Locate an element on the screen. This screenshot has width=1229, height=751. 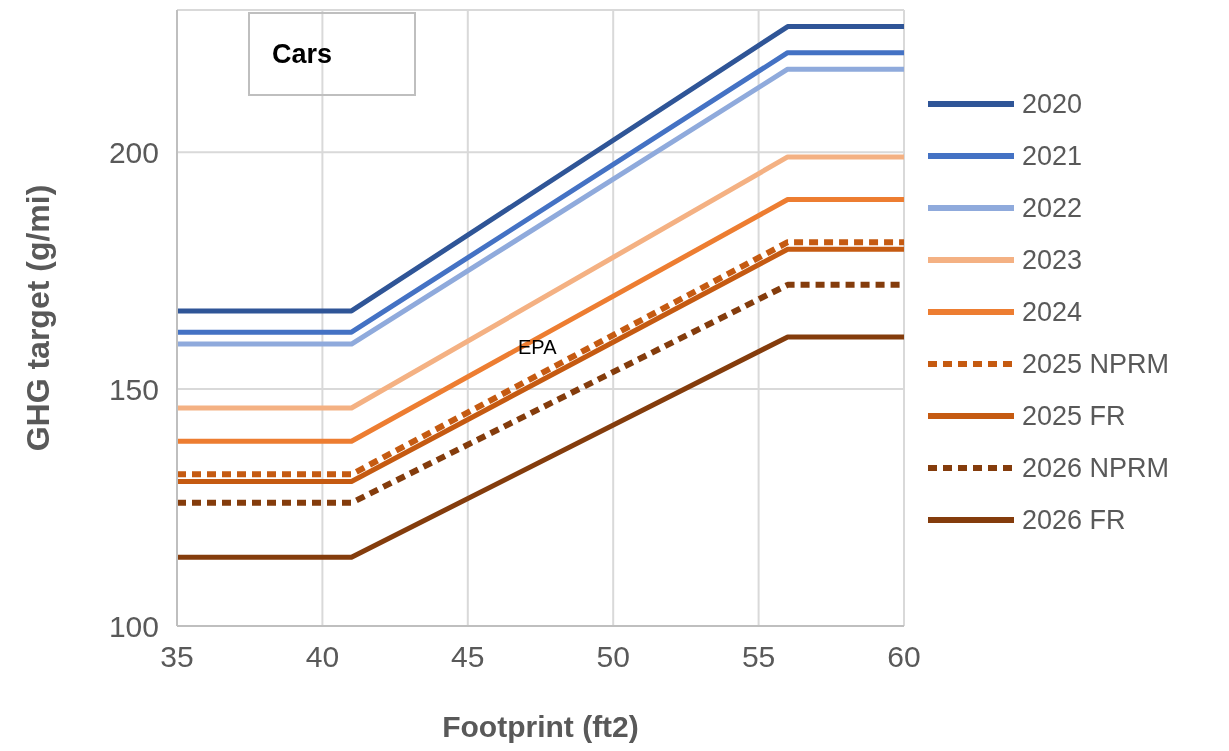
x-axis-title: Footprint (ft2) is located at coordinates (540, 726).